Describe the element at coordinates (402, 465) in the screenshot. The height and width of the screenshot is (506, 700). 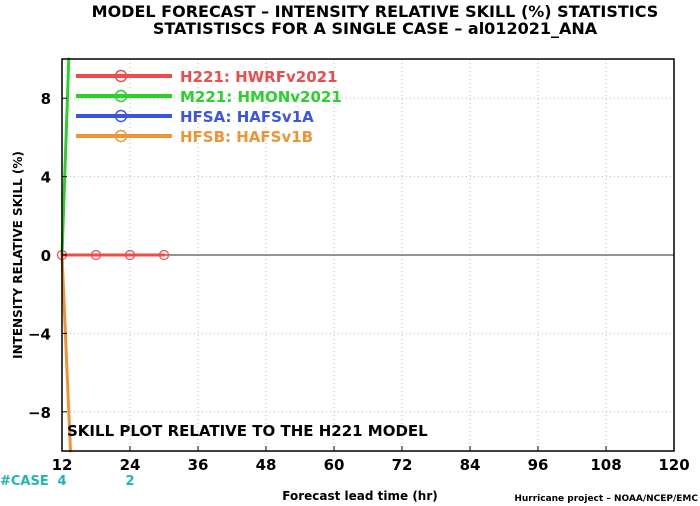
I see `x-tick-label: 72` at that location.